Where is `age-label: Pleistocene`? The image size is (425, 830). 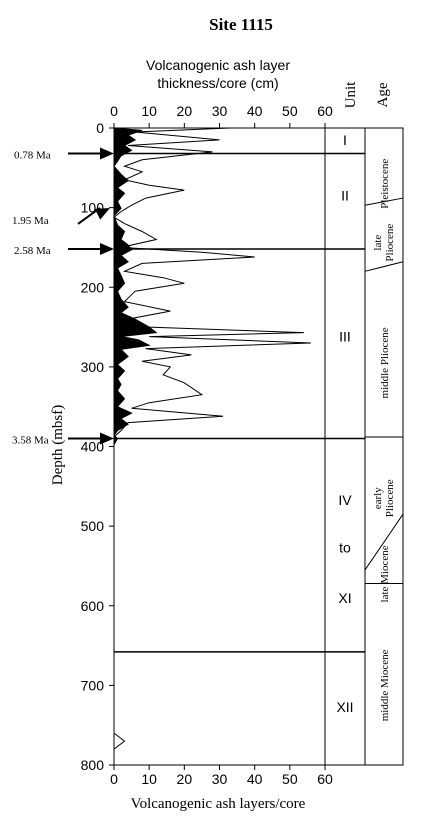
age-label: Pleistocene is located at coordinates (385, 184).